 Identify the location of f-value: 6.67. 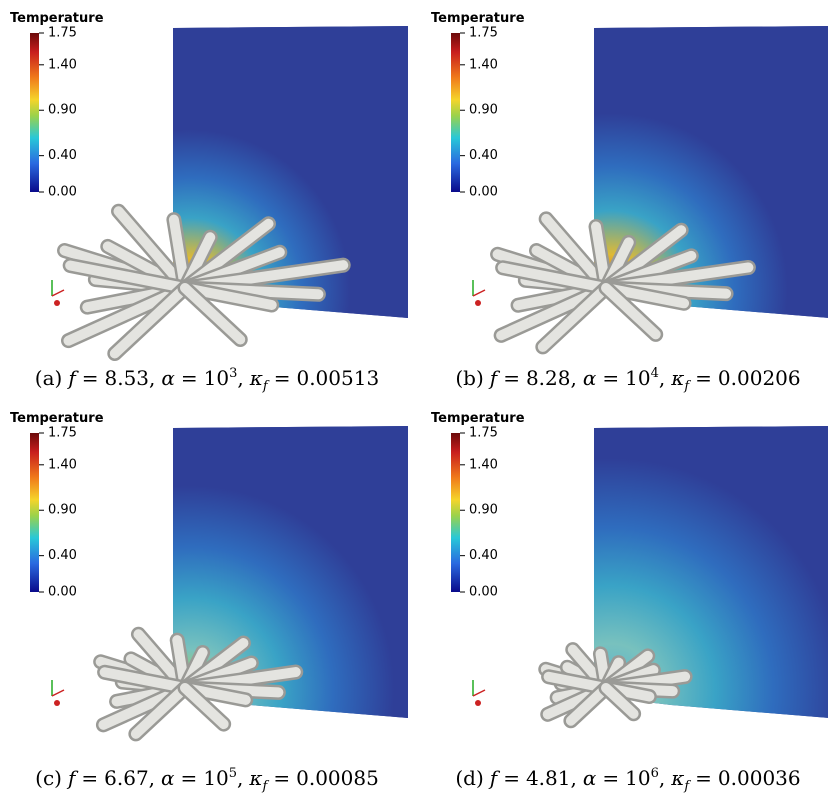
(126, 778).